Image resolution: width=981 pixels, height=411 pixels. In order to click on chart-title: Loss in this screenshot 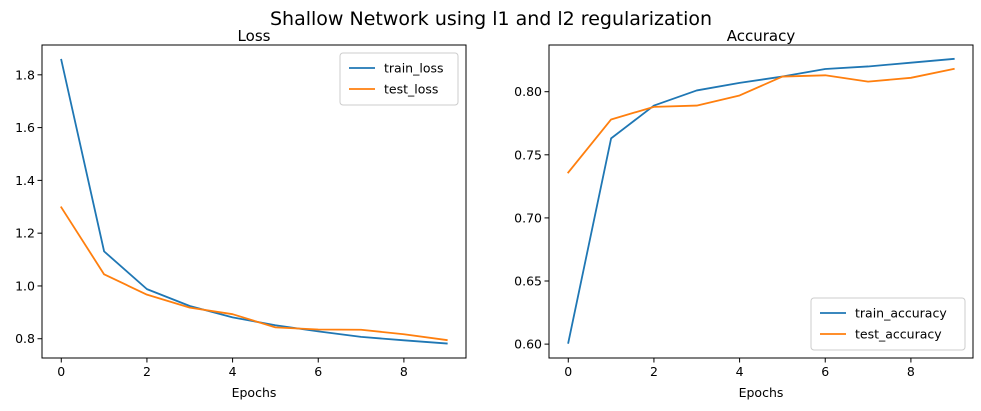, I will do `click(254, 36)`.